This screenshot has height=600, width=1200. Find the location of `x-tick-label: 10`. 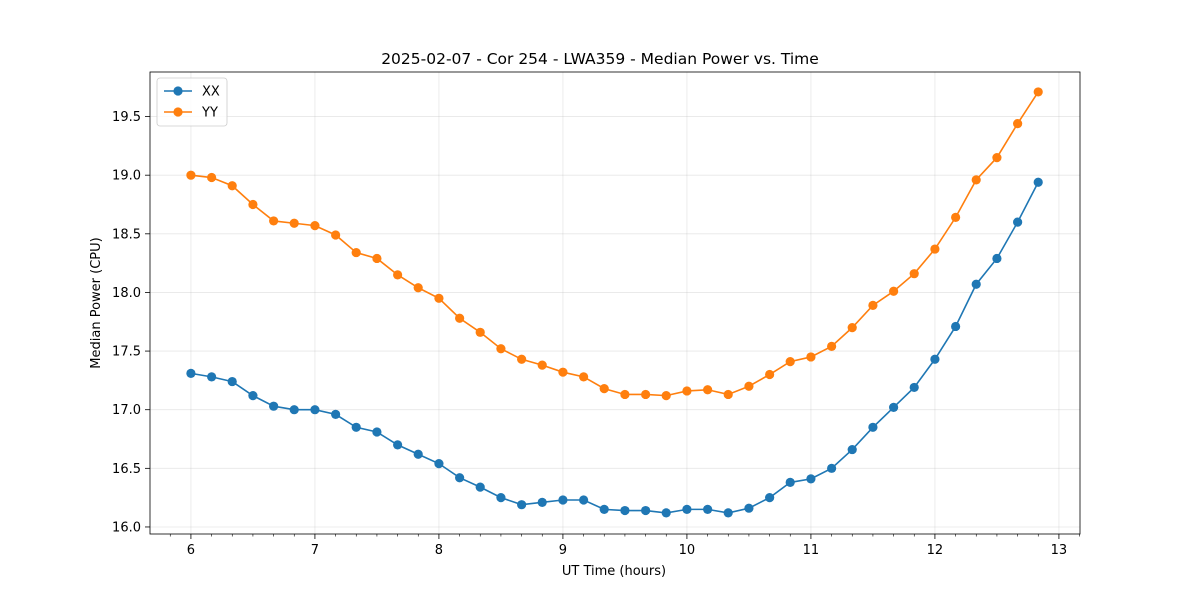

x-tick-label: 10 is located at coordinates (687, 550).